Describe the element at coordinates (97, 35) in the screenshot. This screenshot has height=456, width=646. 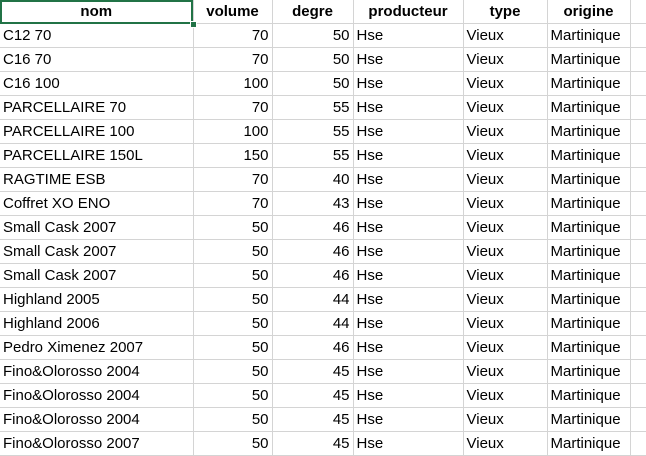
I see `cell-nom: C12 70` at that location.